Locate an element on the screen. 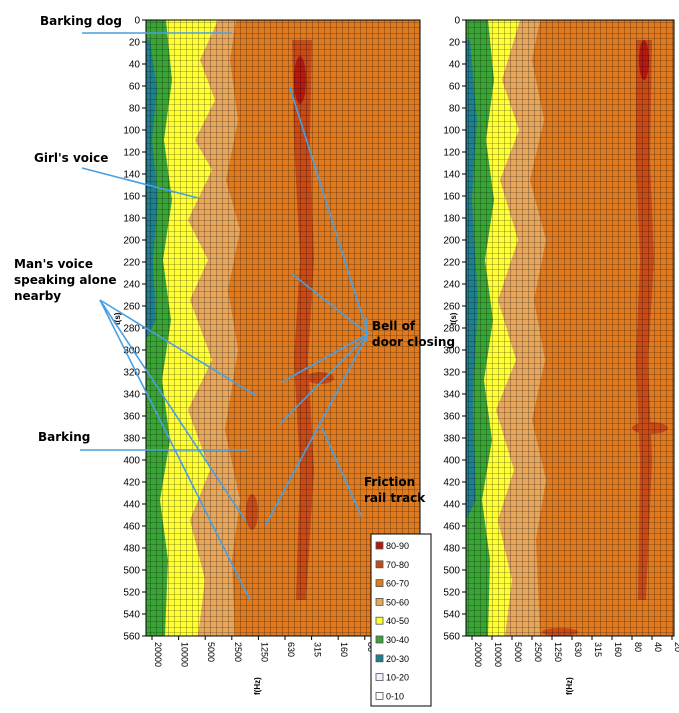 This screenshot has width=679, height=713. left-y-tick-label: 200 is located at coordinates (131, 241).